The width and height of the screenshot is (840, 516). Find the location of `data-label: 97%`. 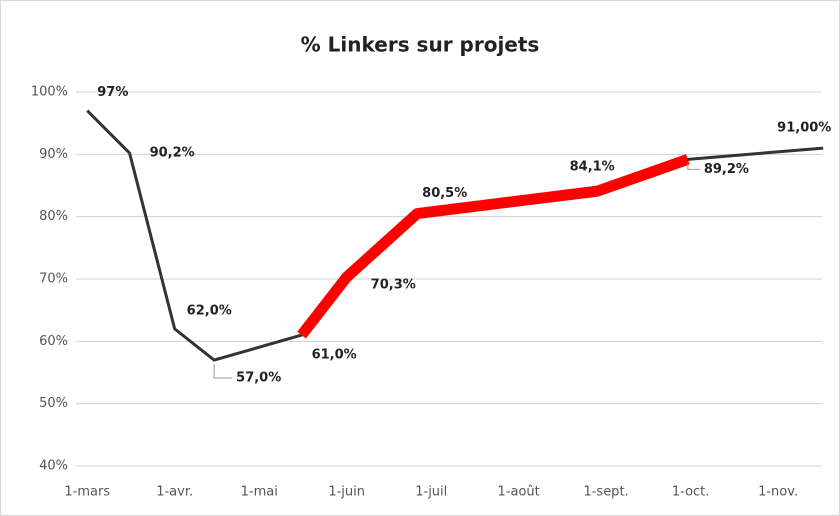

data-label: 97% is located at coordinates (112, 92).